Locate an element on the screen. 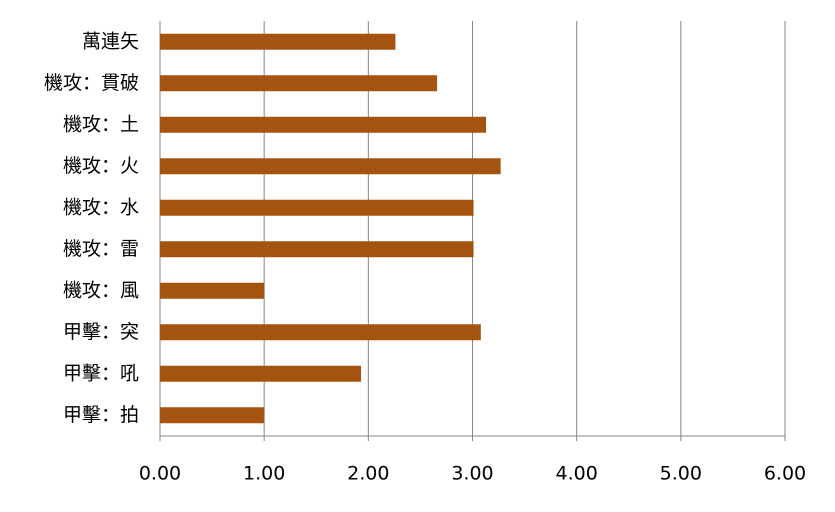 This screenshot has height=512, width=835. y-tick-label: 甲擊：突 is located at coordinates (101, 332).